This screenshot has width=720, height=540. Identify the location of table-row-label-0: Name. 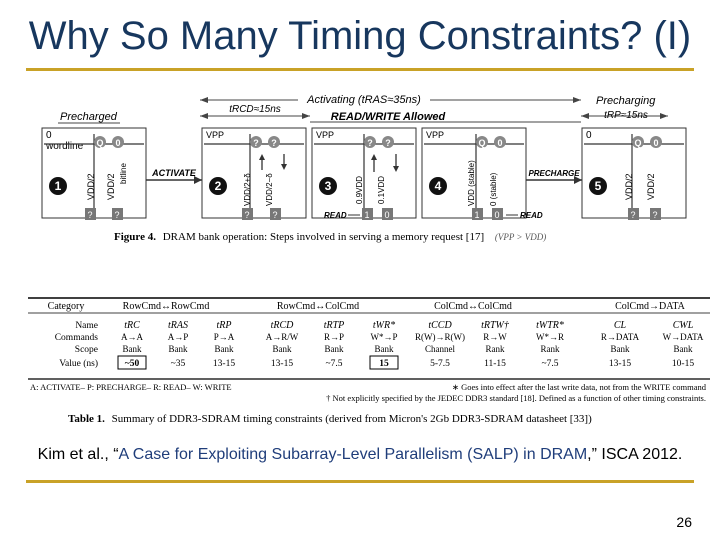
(86, 326).